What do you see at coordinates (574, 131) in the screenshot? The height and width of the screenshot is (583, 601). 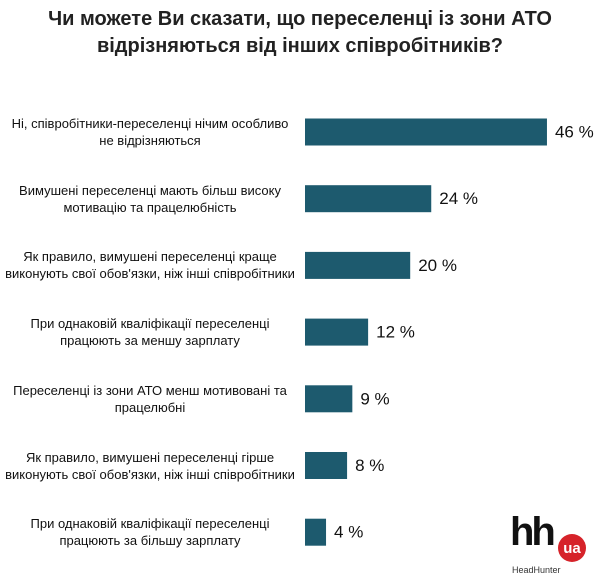 I see `value-label: 46 %` at bounding box center [574, 131].